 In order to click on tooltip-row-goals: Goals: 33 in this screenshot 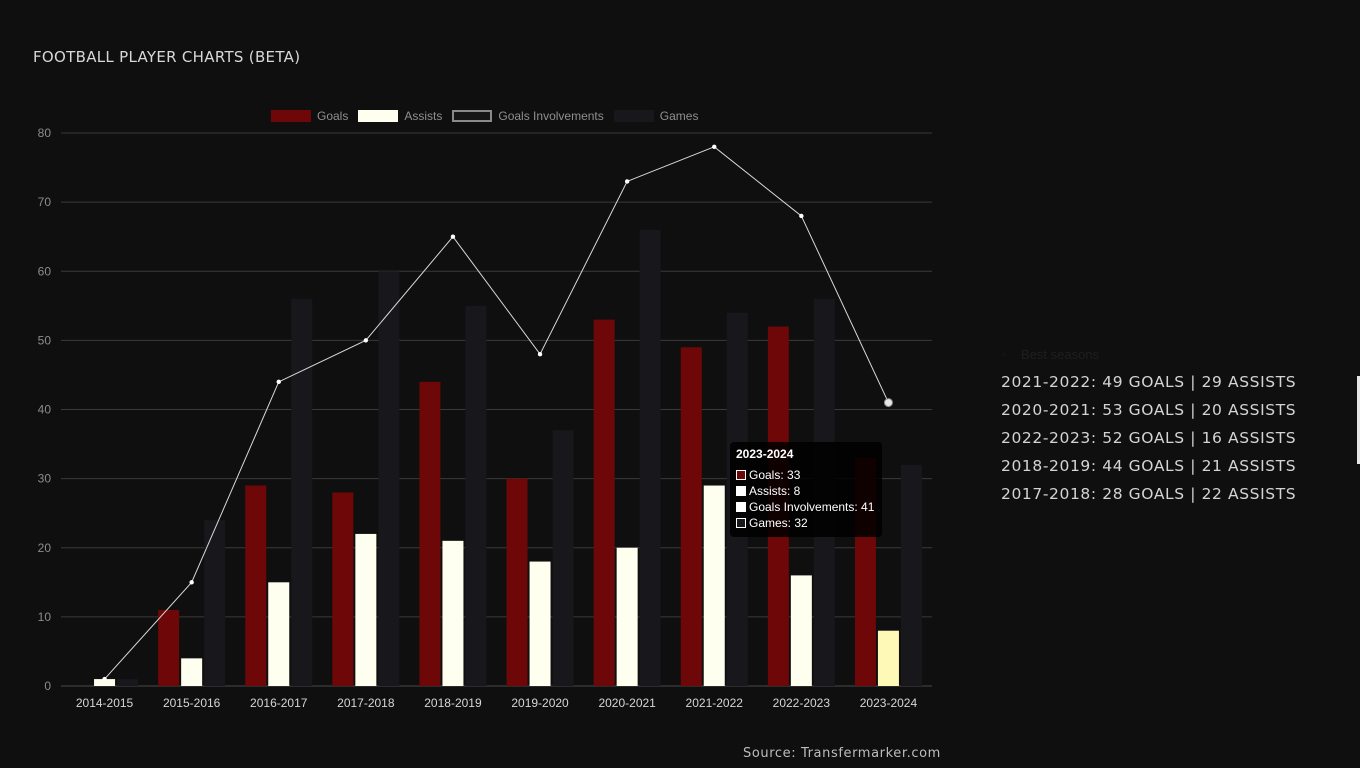, I will do `click(806, 475)`.